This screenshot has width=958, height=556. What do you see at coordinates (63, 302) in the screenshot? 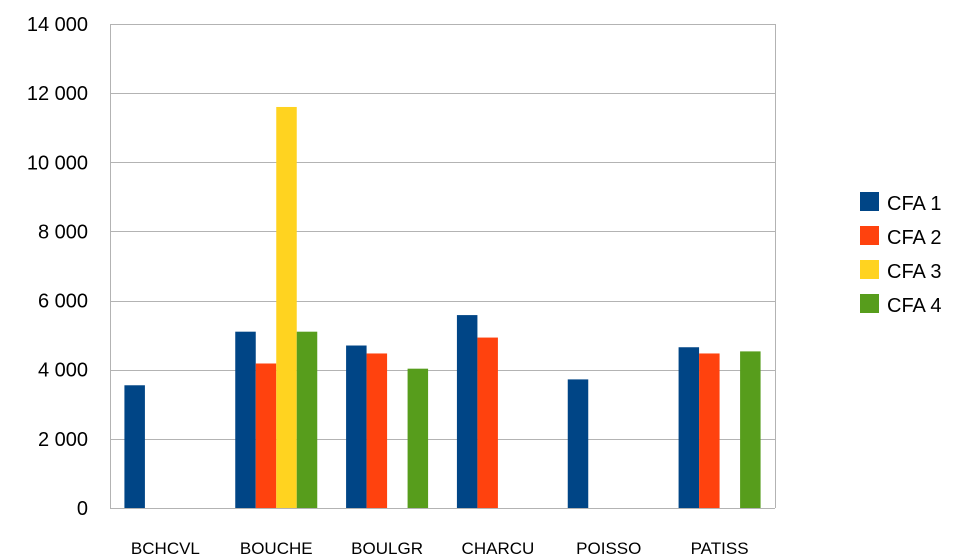
I see `y-tick-label: 6 000` at bounding box center [63, 302].